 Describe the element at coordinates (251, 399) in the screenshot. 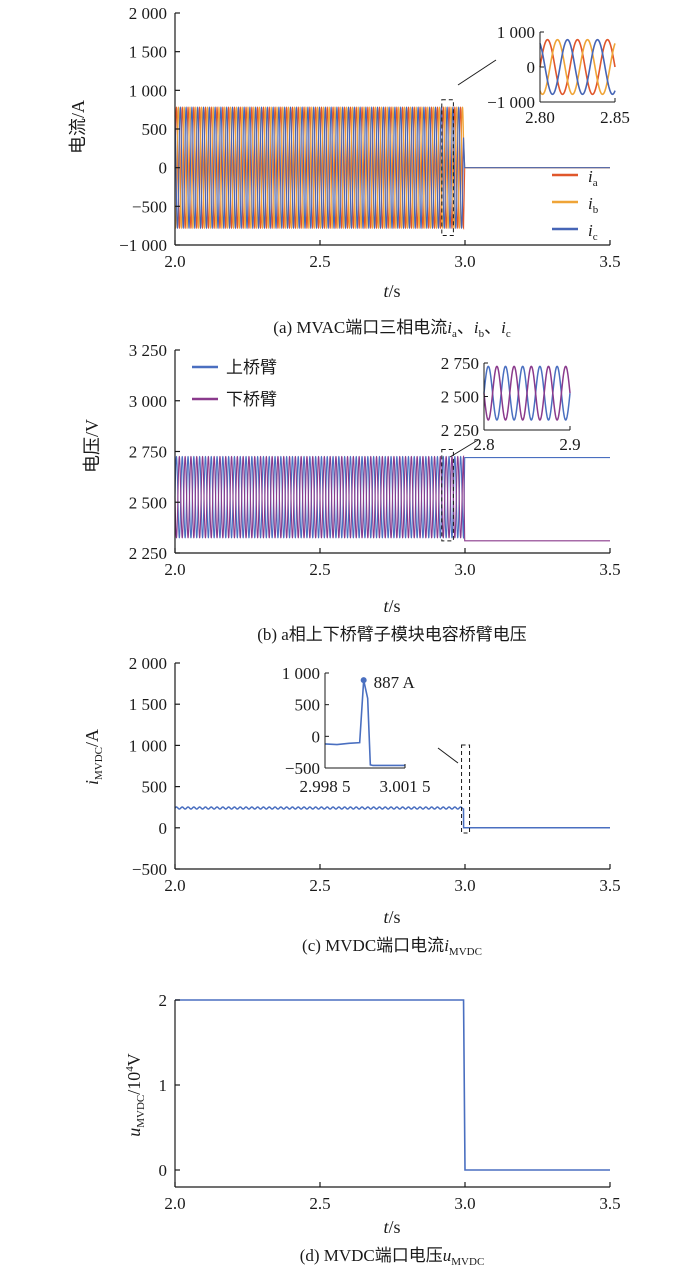

I see `legend-label-lower: 下桥臂` at that location.